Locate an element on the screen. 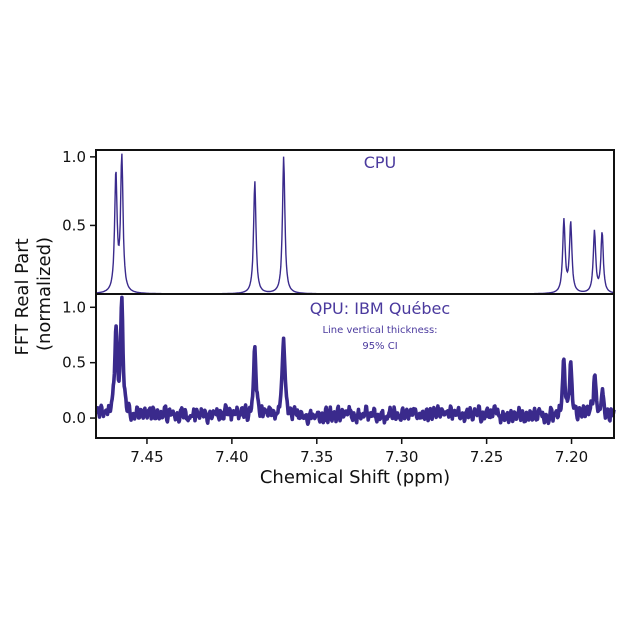 This screenshot has width=630, height=630. cpu-y-ticks: 0.5 1.0 is located at coordinates (79, 191).